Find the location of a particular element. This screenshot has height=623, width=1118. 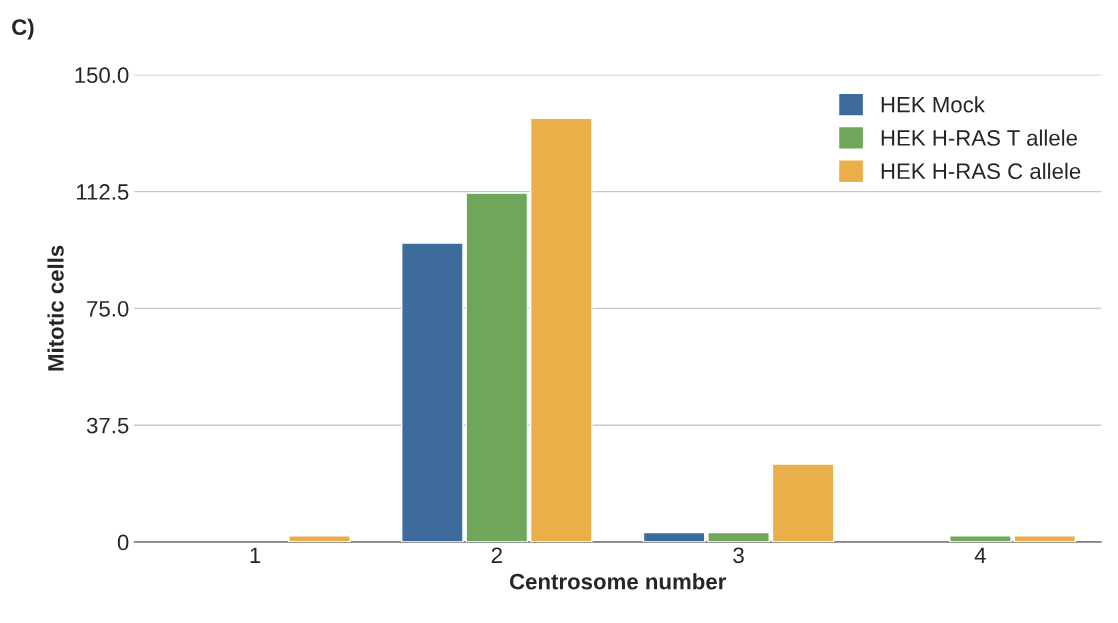

legend-label: HEK H-RAS T allele is located at coordinates (979, 137).